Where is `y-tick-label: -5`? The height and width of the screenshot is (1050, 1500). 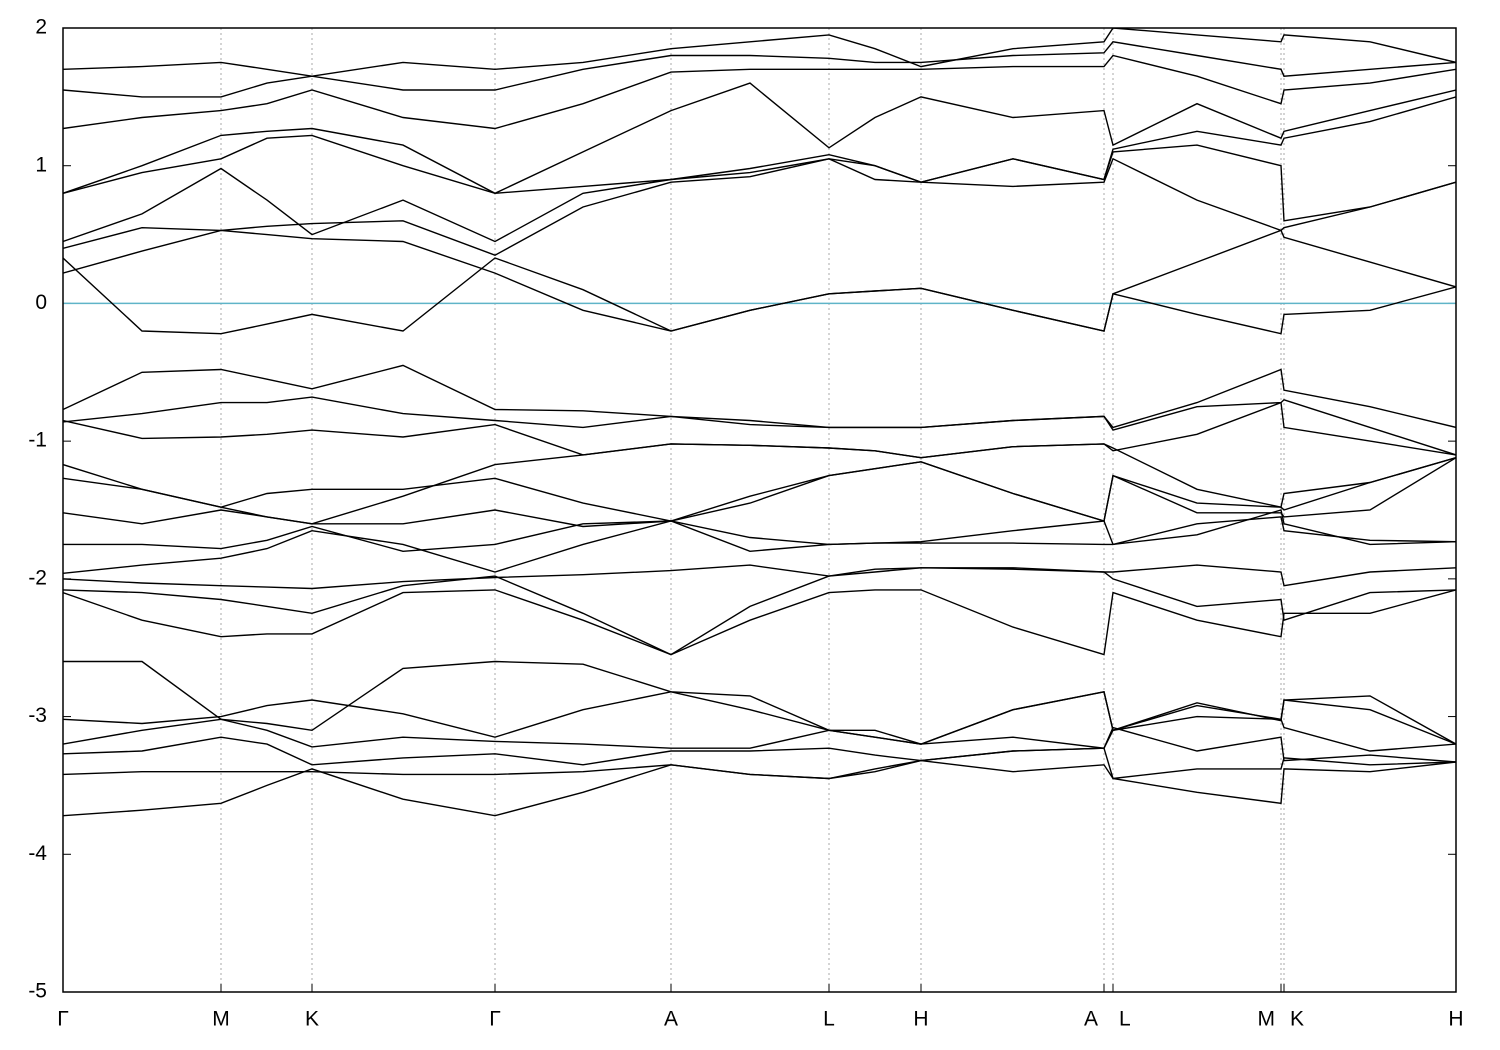
y-tick-label: -5 is located at coordinates (37, 991).